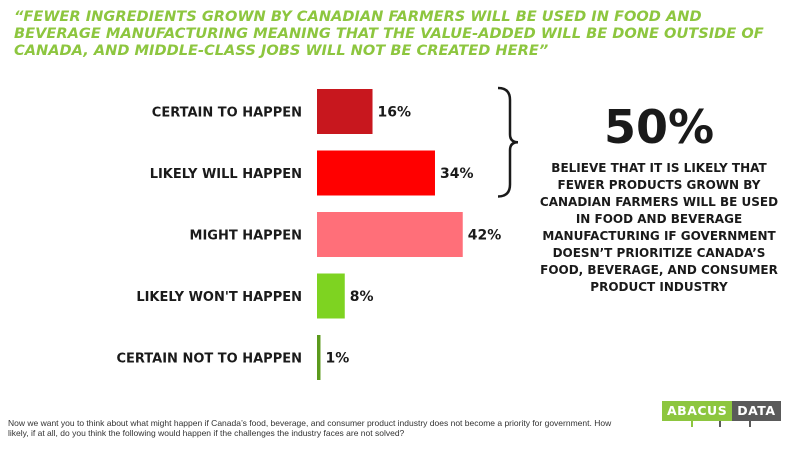 This screenshot has height=449, width=800. Describe the element at coordinates (337, 359) in the screenshot. I see `value-label: 1%` at that location.